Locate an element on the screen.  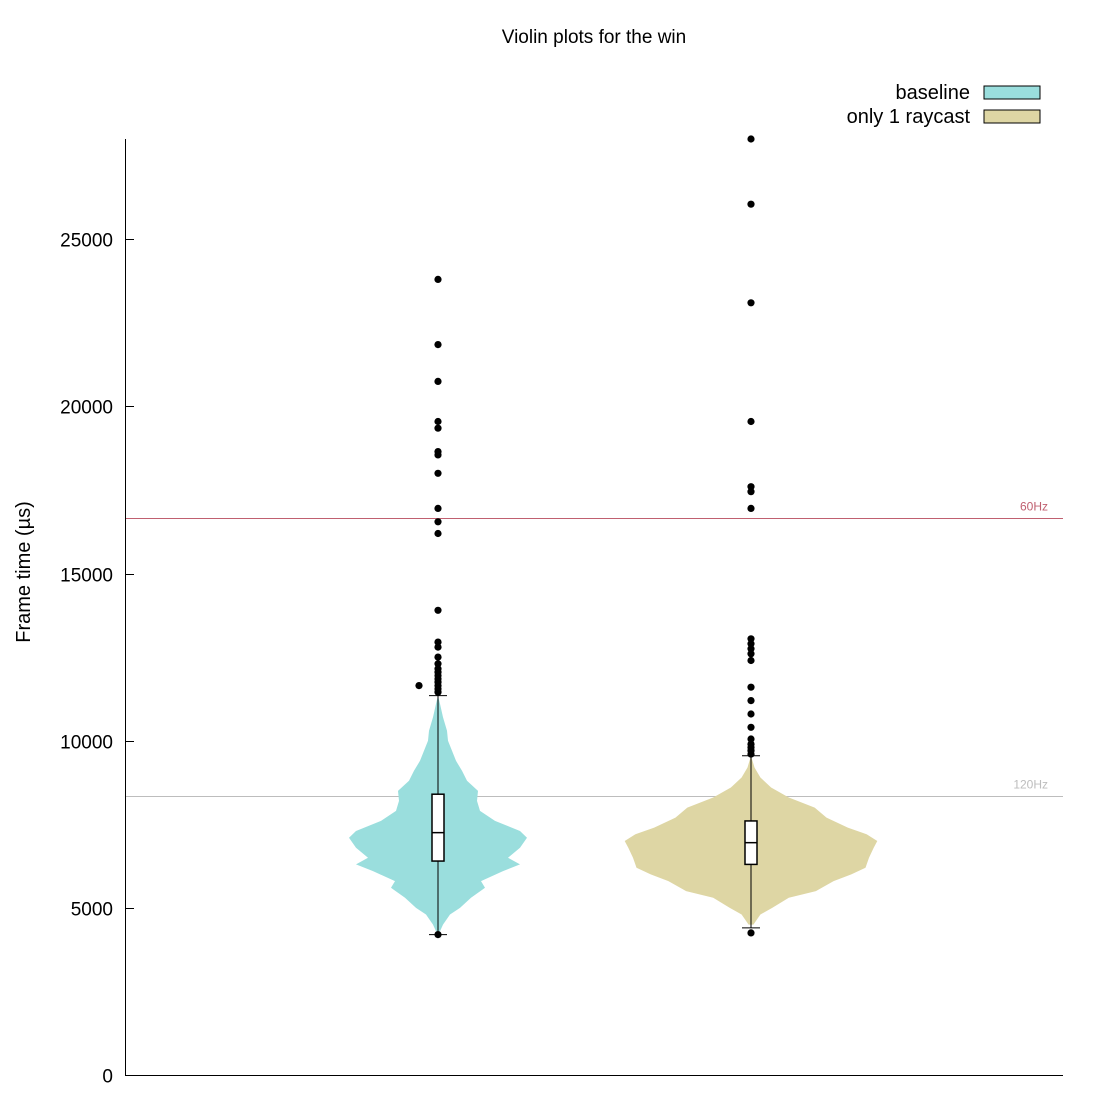
y-tick-label-0: 0 is located at coordinates (107, 1077).